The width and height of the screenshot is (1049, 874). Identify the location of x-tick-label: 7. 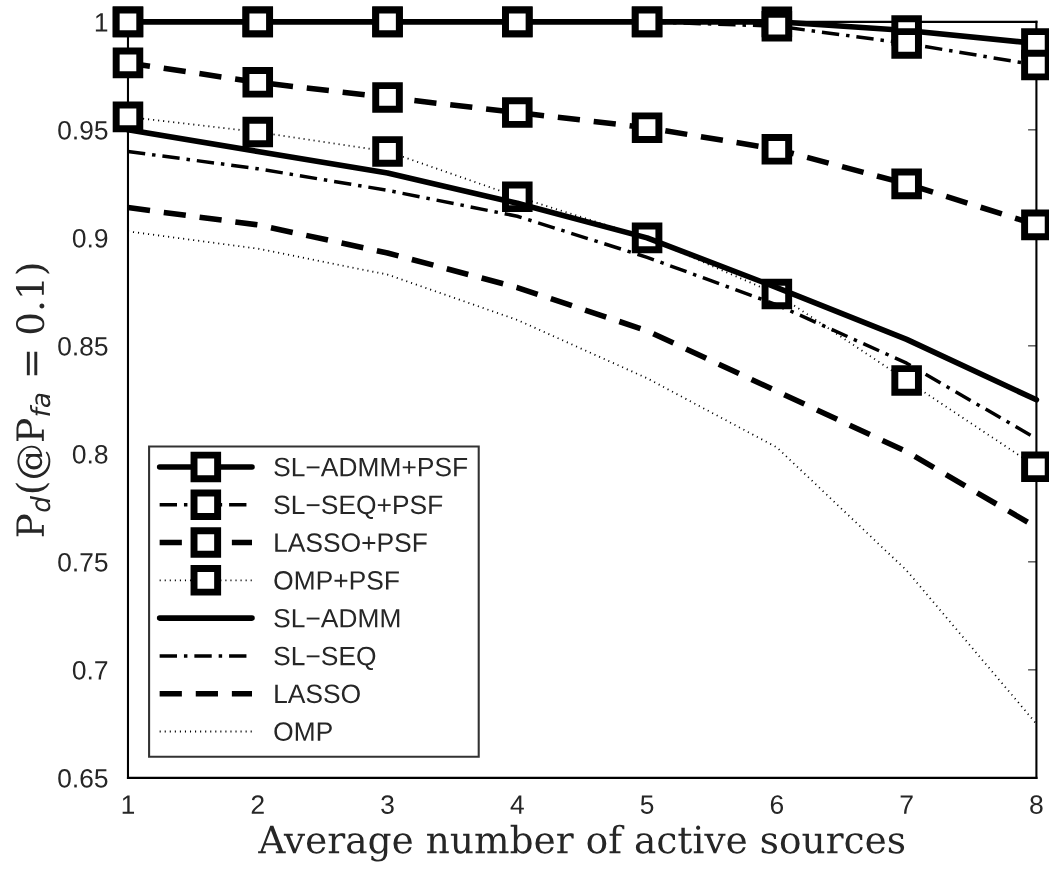
(906, 804).